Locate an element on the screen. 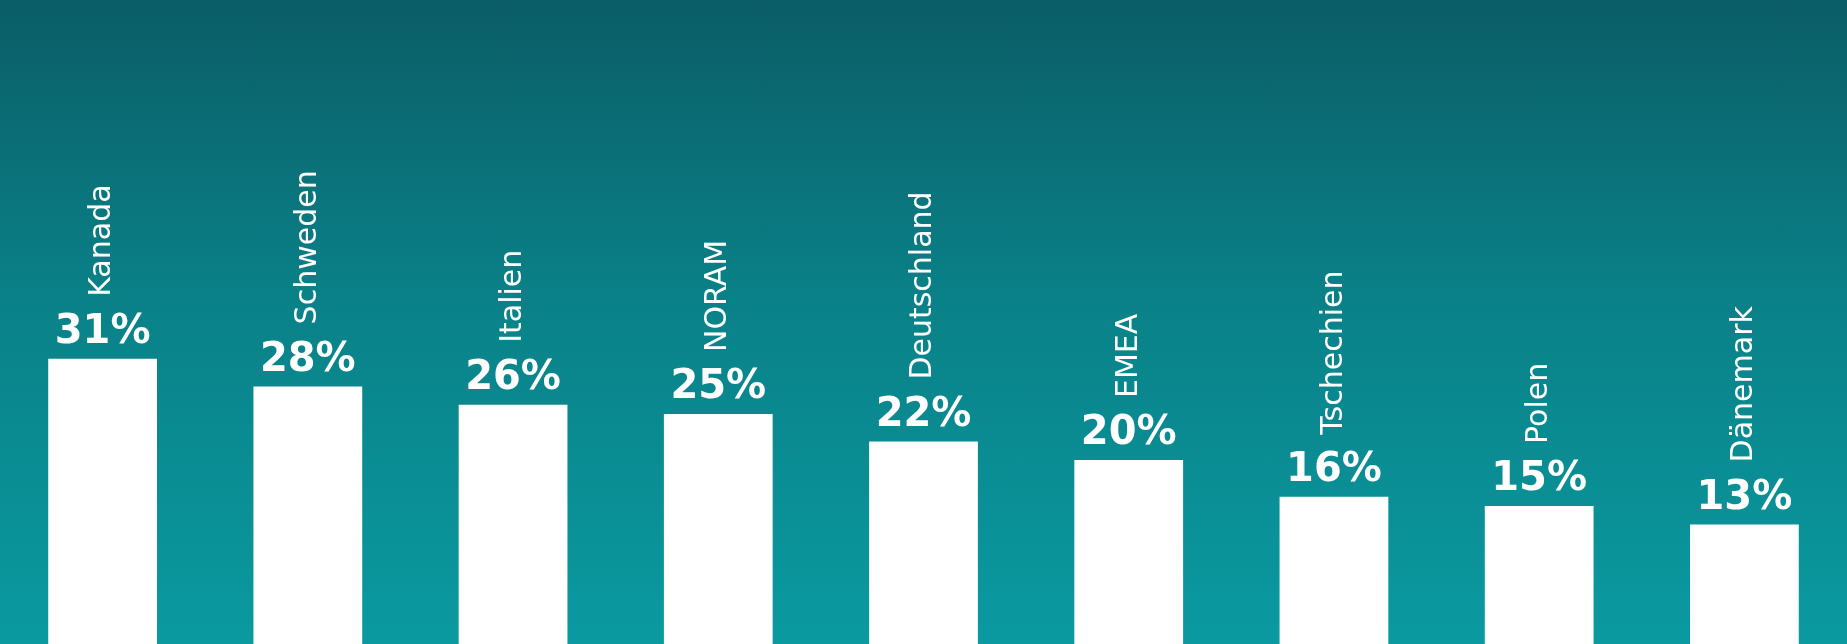 Image resolution: width=1847 pixels, height=644 pixels. x-tick-label: Deutschland is located at coordinates (921, 285).